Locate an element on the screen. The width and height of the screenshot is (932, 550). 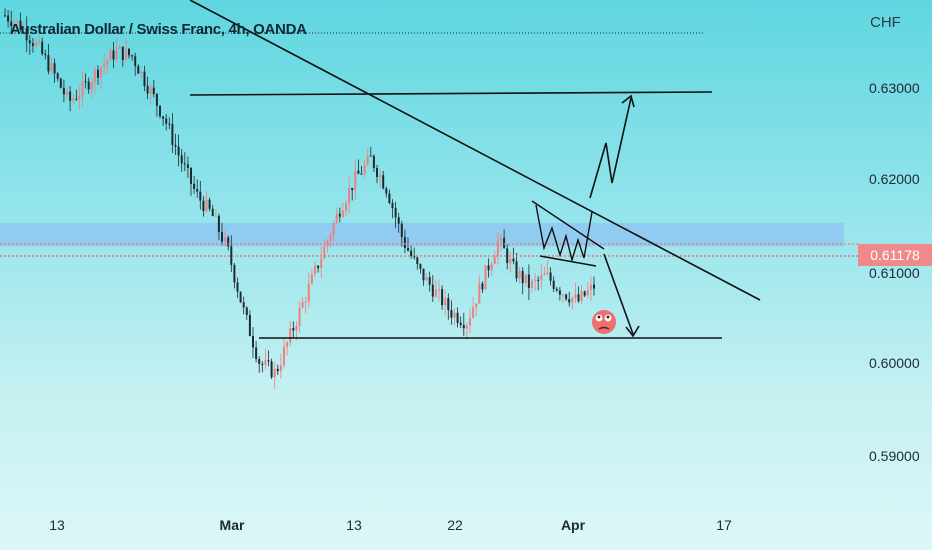
currency-label: CHF is located at coordinates (885, 22).